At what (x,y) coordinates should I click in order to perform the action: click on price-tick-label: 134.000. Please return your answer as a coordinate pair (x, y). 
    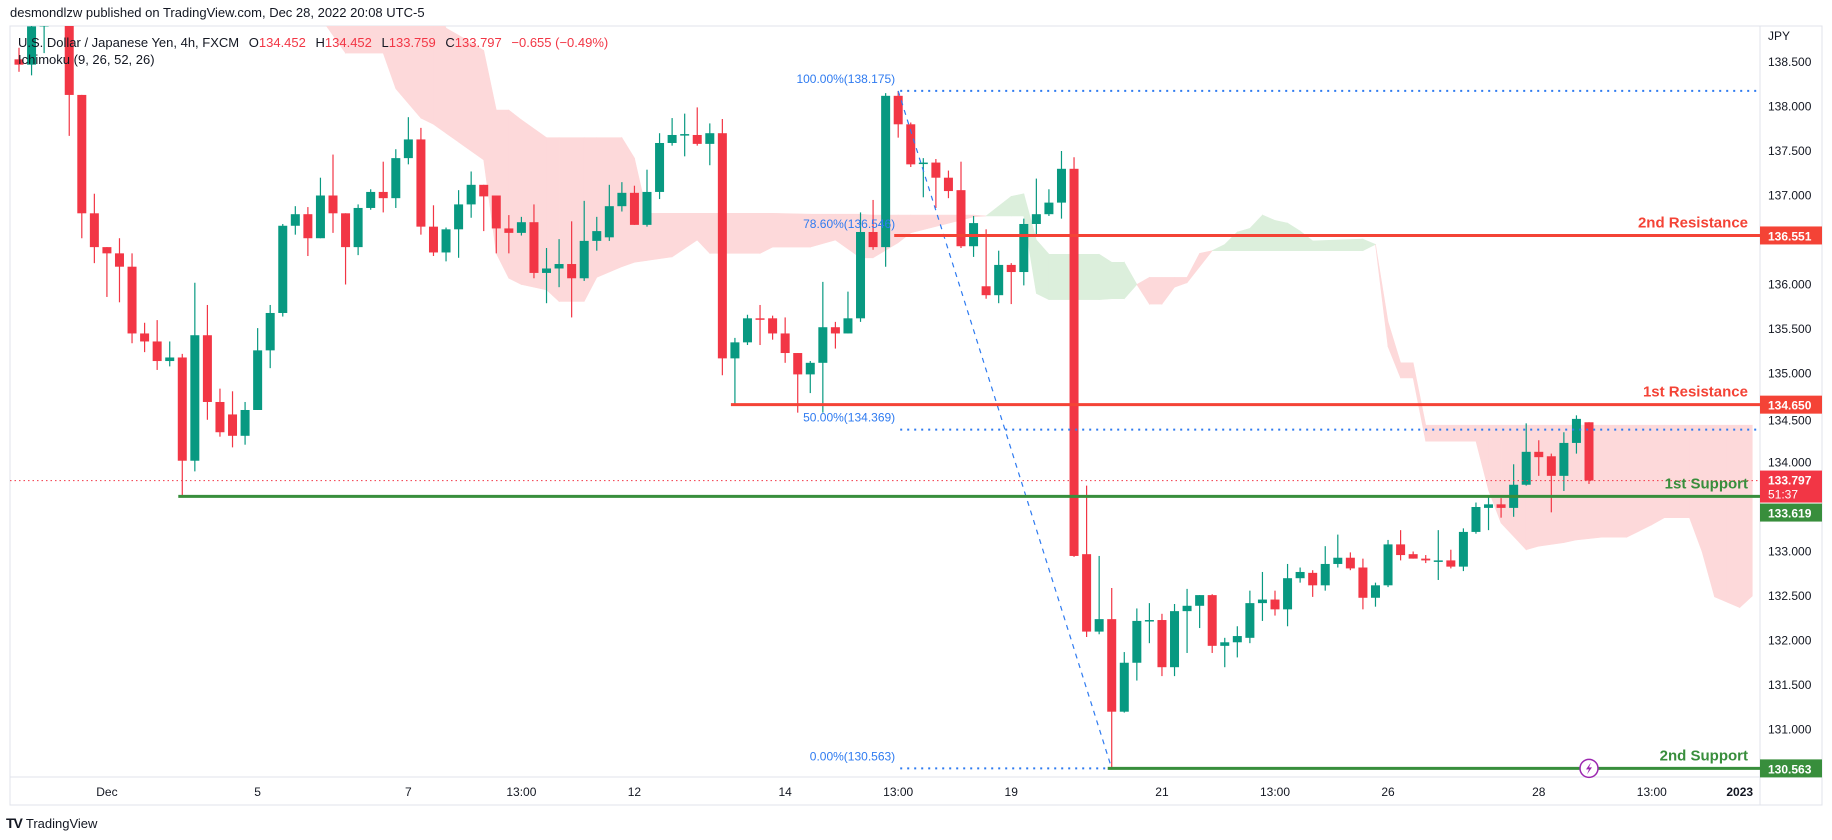
    Looking at the image, I should click on (1790, 463).